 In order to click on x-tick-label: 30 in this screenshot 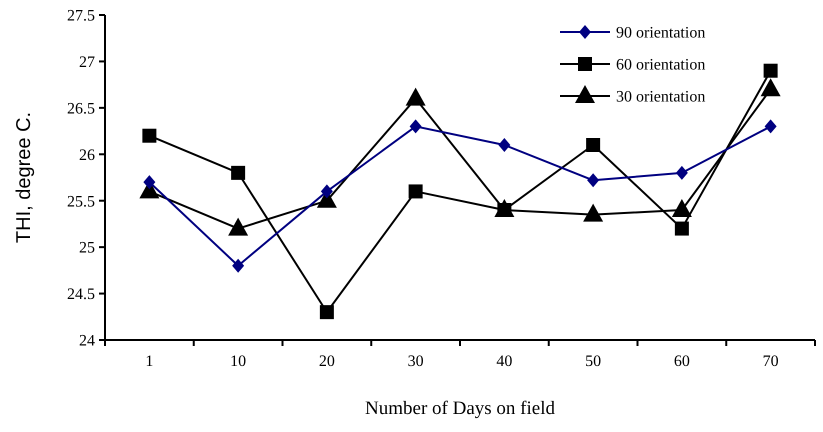, I will do `click(416, 361)`.